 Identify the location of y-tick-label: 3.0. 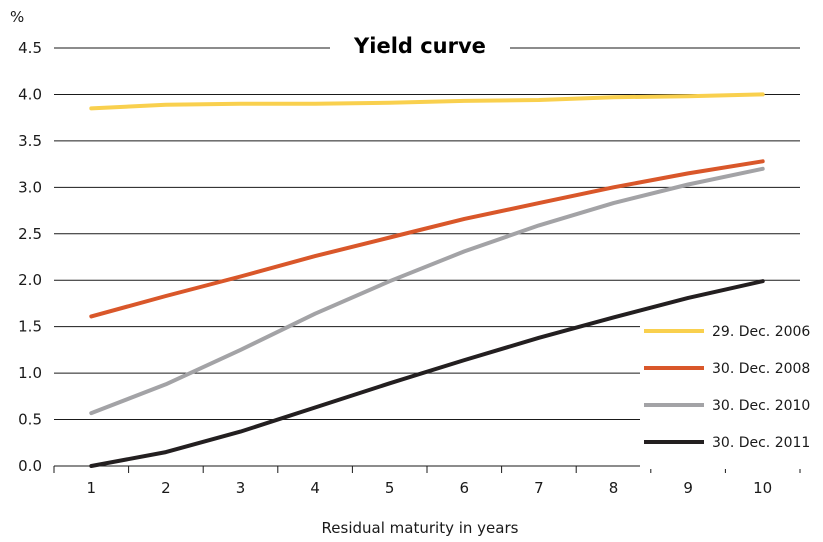
(30, 187).